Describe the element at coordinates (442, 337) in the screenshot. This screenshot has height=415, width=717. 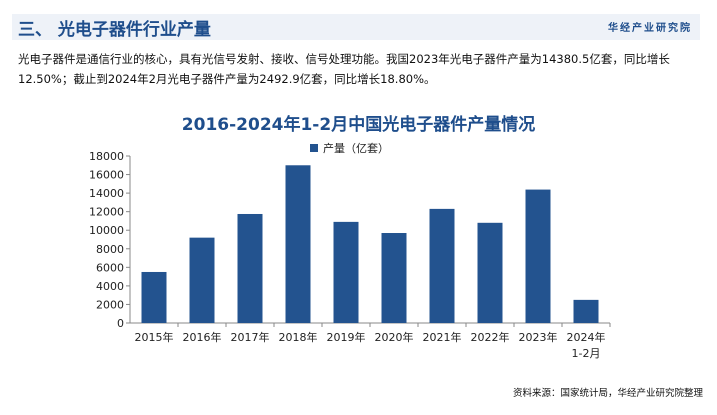
I see `x-tick-label: 2021年` at that location.